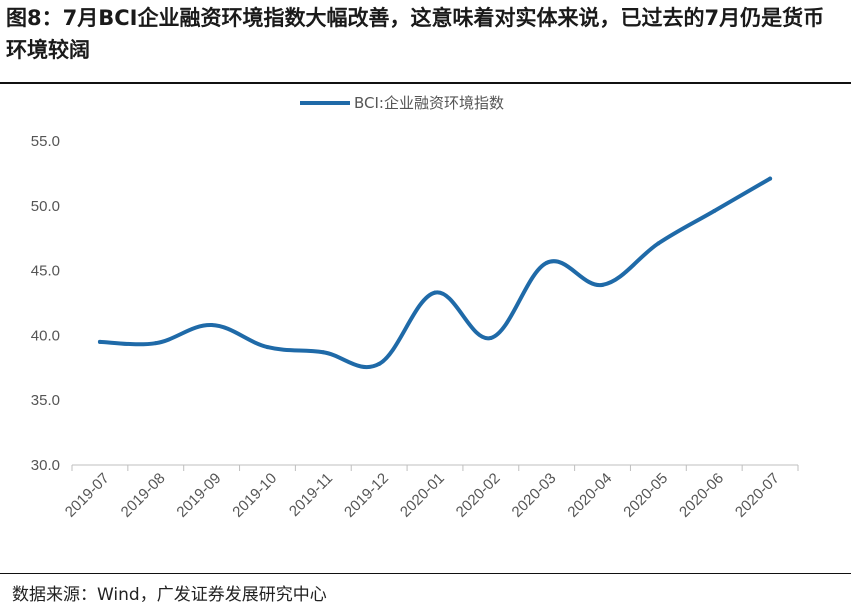  Describe the element at coordinates (45, 271) in the screenshot. I see `y-tick-label: 45.0` at that location.